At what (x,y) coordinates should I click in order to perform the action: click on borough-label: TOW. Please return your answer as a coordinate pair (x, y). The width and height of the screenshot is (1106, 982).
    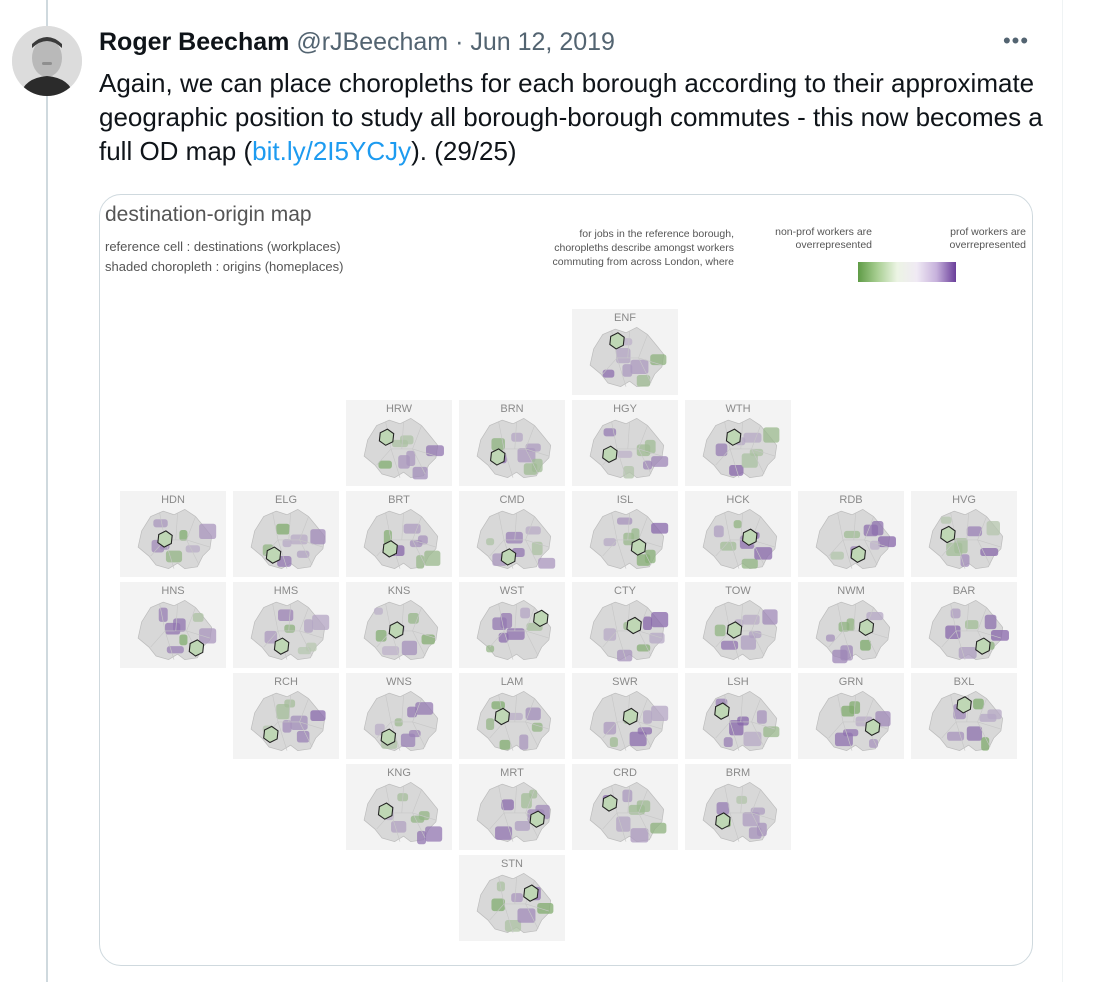
    Looking at the image, I should click on (738, 591).